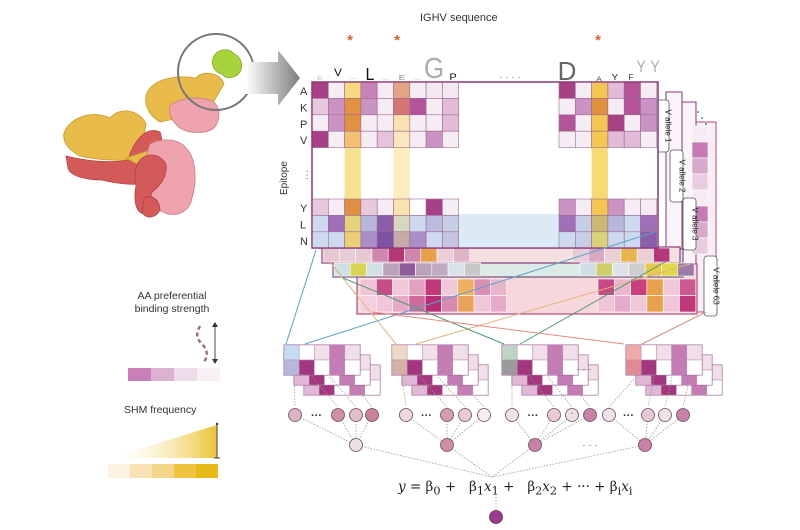 The image size is (800, 530). Describe the element at coordinates (682, 176) in the screenshot. I see `allele-tab-label: V allele 2` at that location.